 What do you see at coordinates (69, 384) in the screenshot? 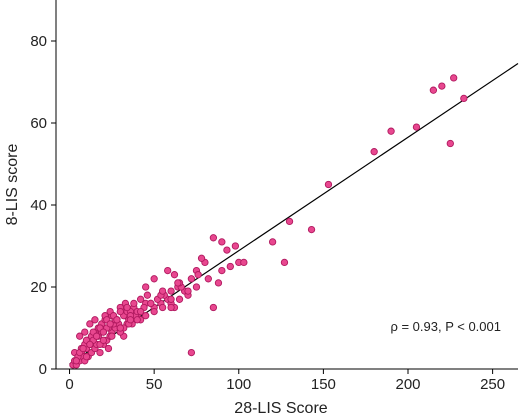
I see `x-tick-label: 0` at bounding box center [69, 384].